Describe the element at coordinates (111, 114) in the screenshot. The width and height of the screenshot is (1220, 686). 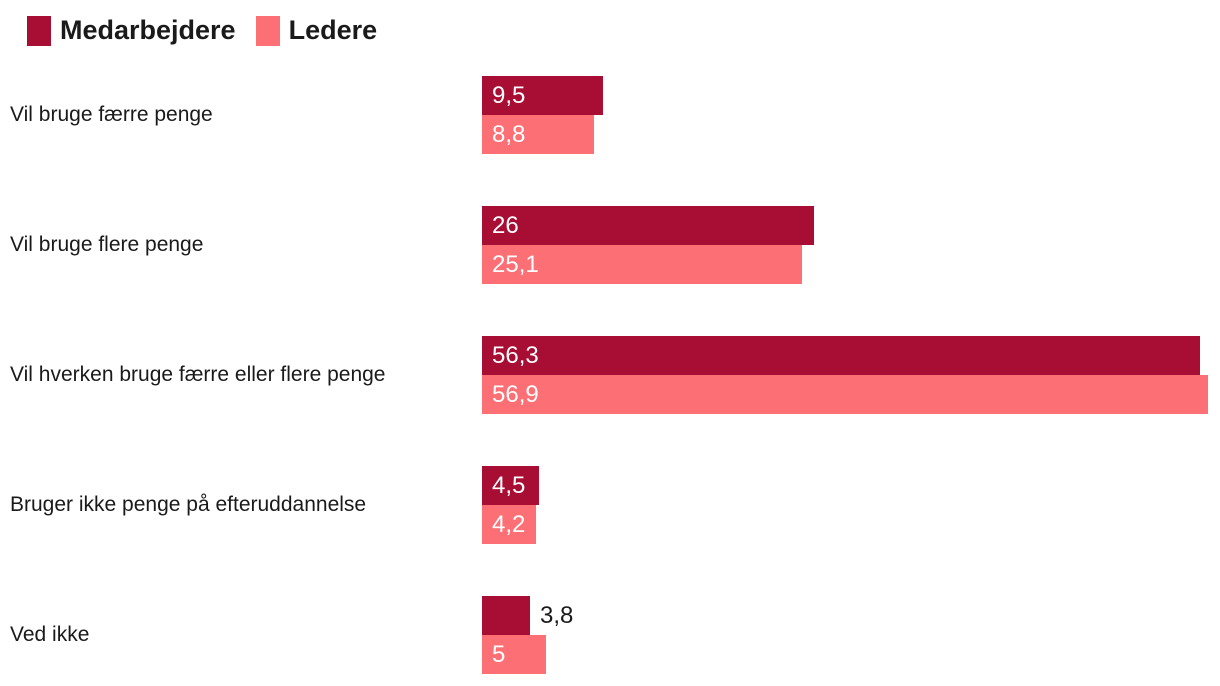
I see `category-label: Vil bruge færre penge` at that location.